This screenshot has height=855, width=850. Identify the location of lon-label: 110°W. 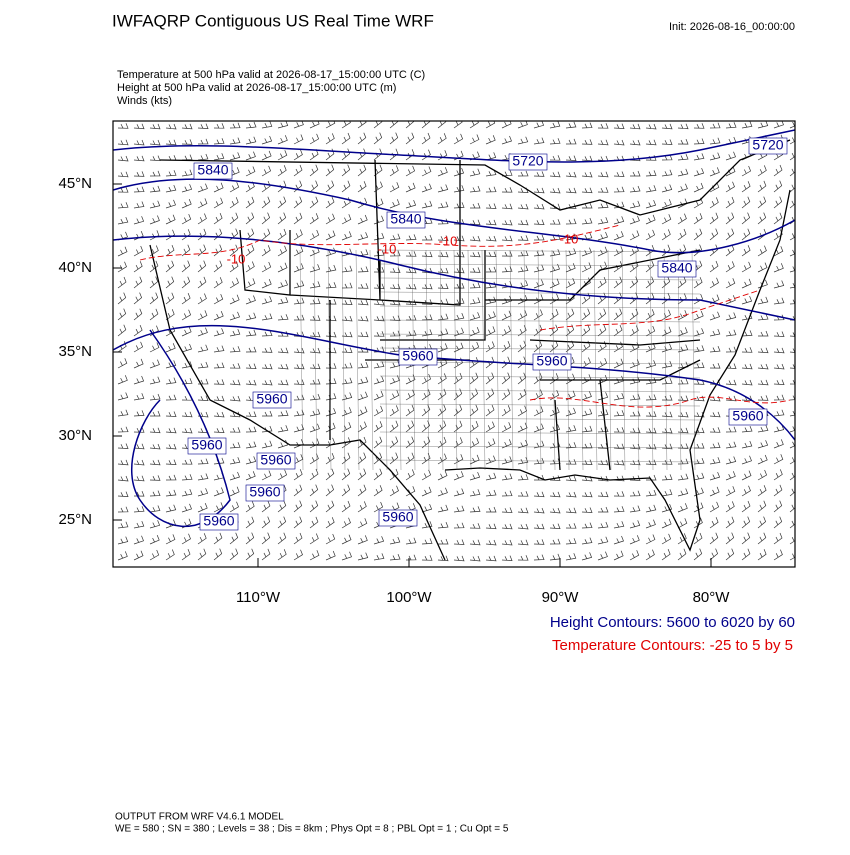
(258, 597).